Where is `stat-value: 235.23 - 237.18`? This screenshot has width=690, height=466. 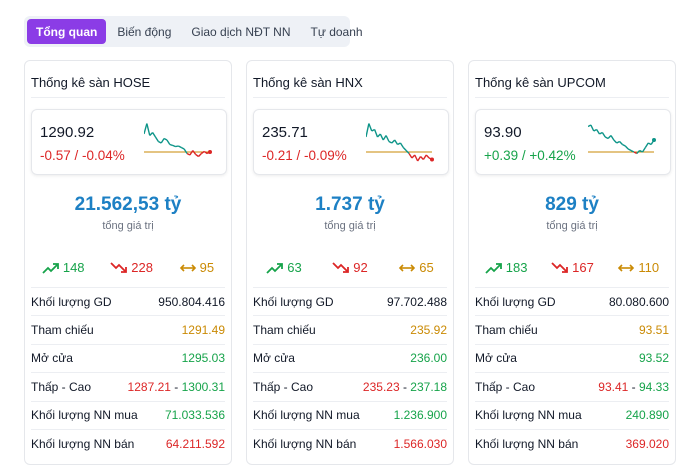 stat-value: 235.23 - 237.18 is located at coordinates (404, 386).